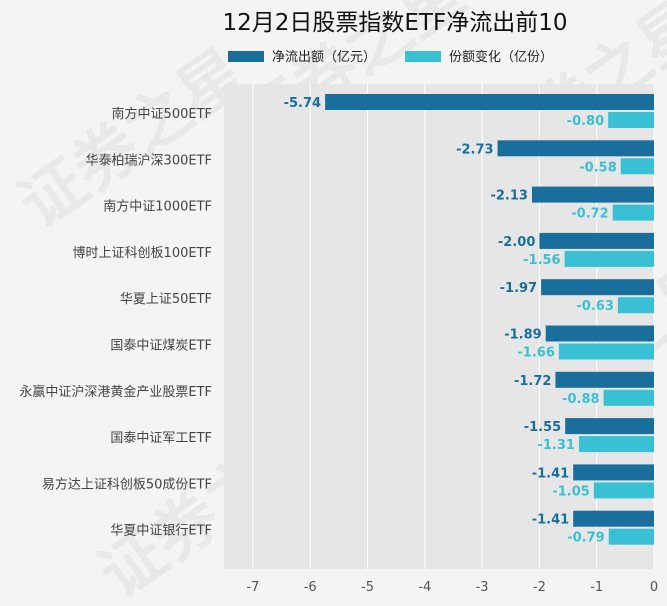 This screenshot has height=606, width=667. Describe the element at coordinates (541, 260) in the screenshot. I see `value-label-share-change: -1.56` at that location.